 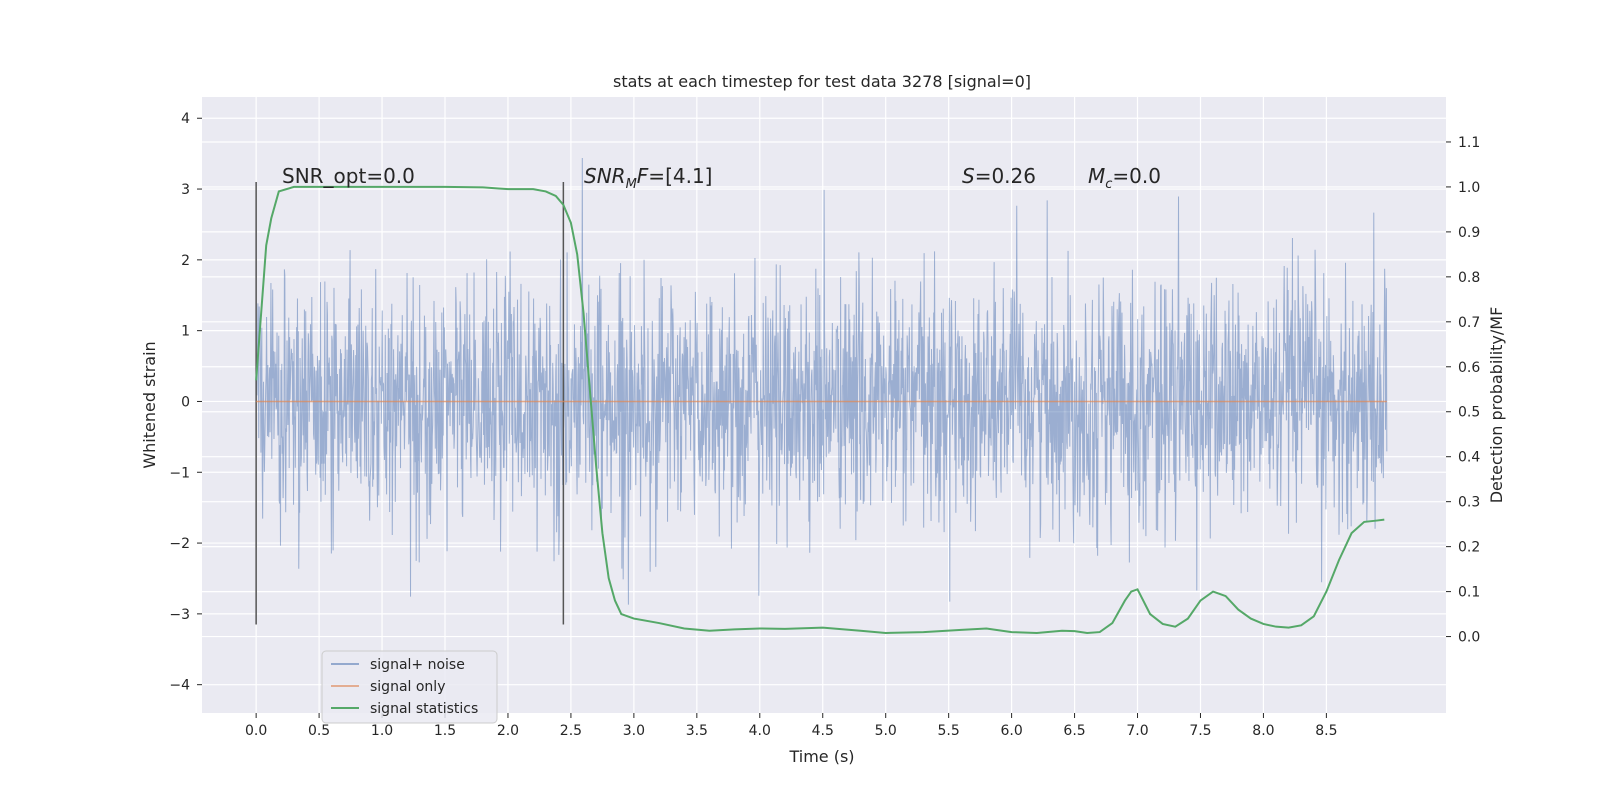 What do you see at coordinates (1469, 638) in the screenshot?
I see `y2-tick-label: 0.0` at bounding box center [1469, 638].